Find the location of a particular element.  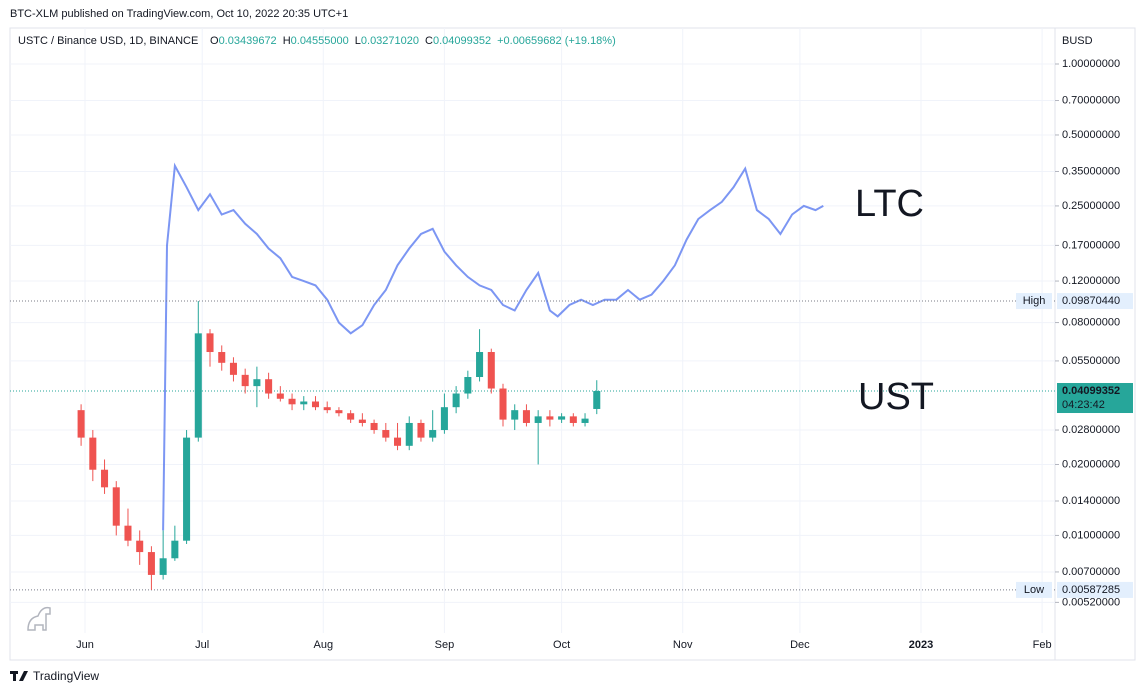

x-tick-label: Sep is located at coordinates (445, 645).